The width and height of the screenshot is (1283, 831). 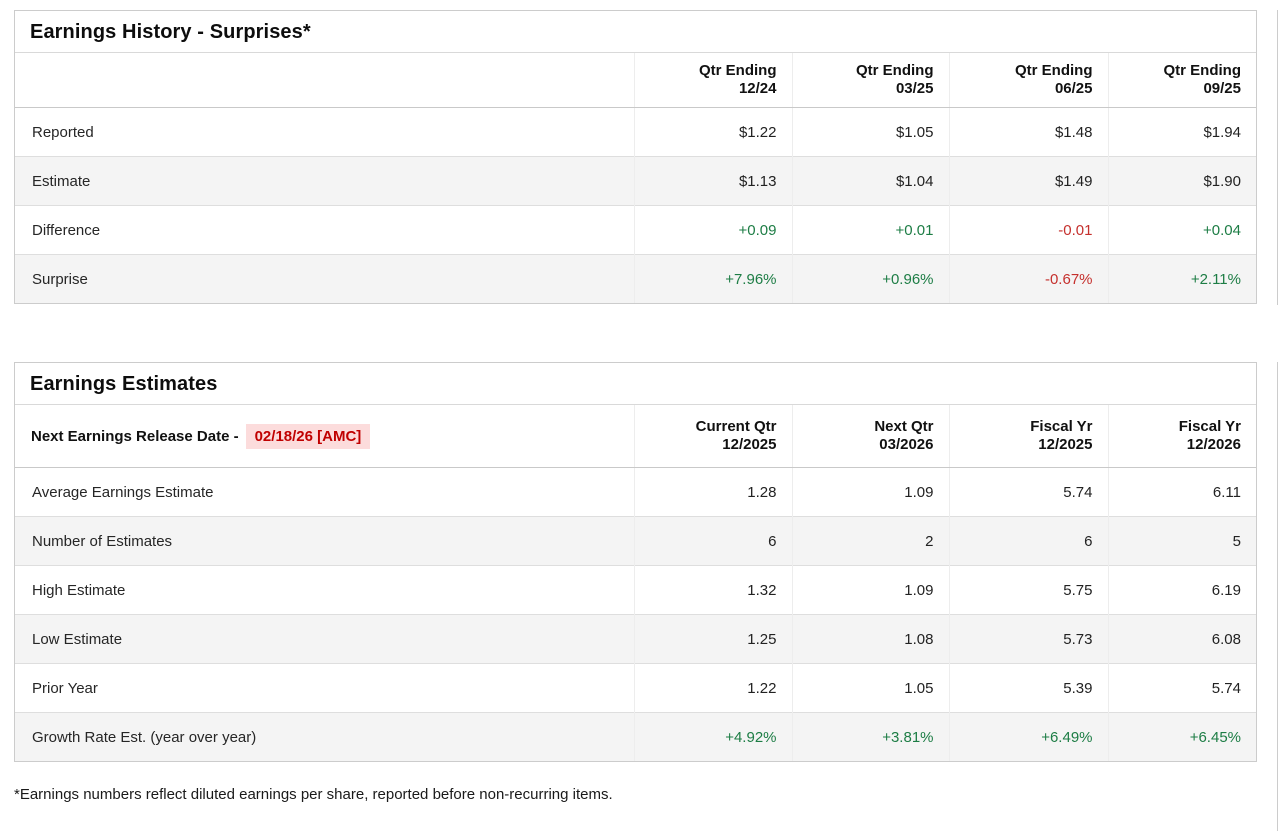 I want to click on cell-value: 1.08, so click(x=870, y=639).